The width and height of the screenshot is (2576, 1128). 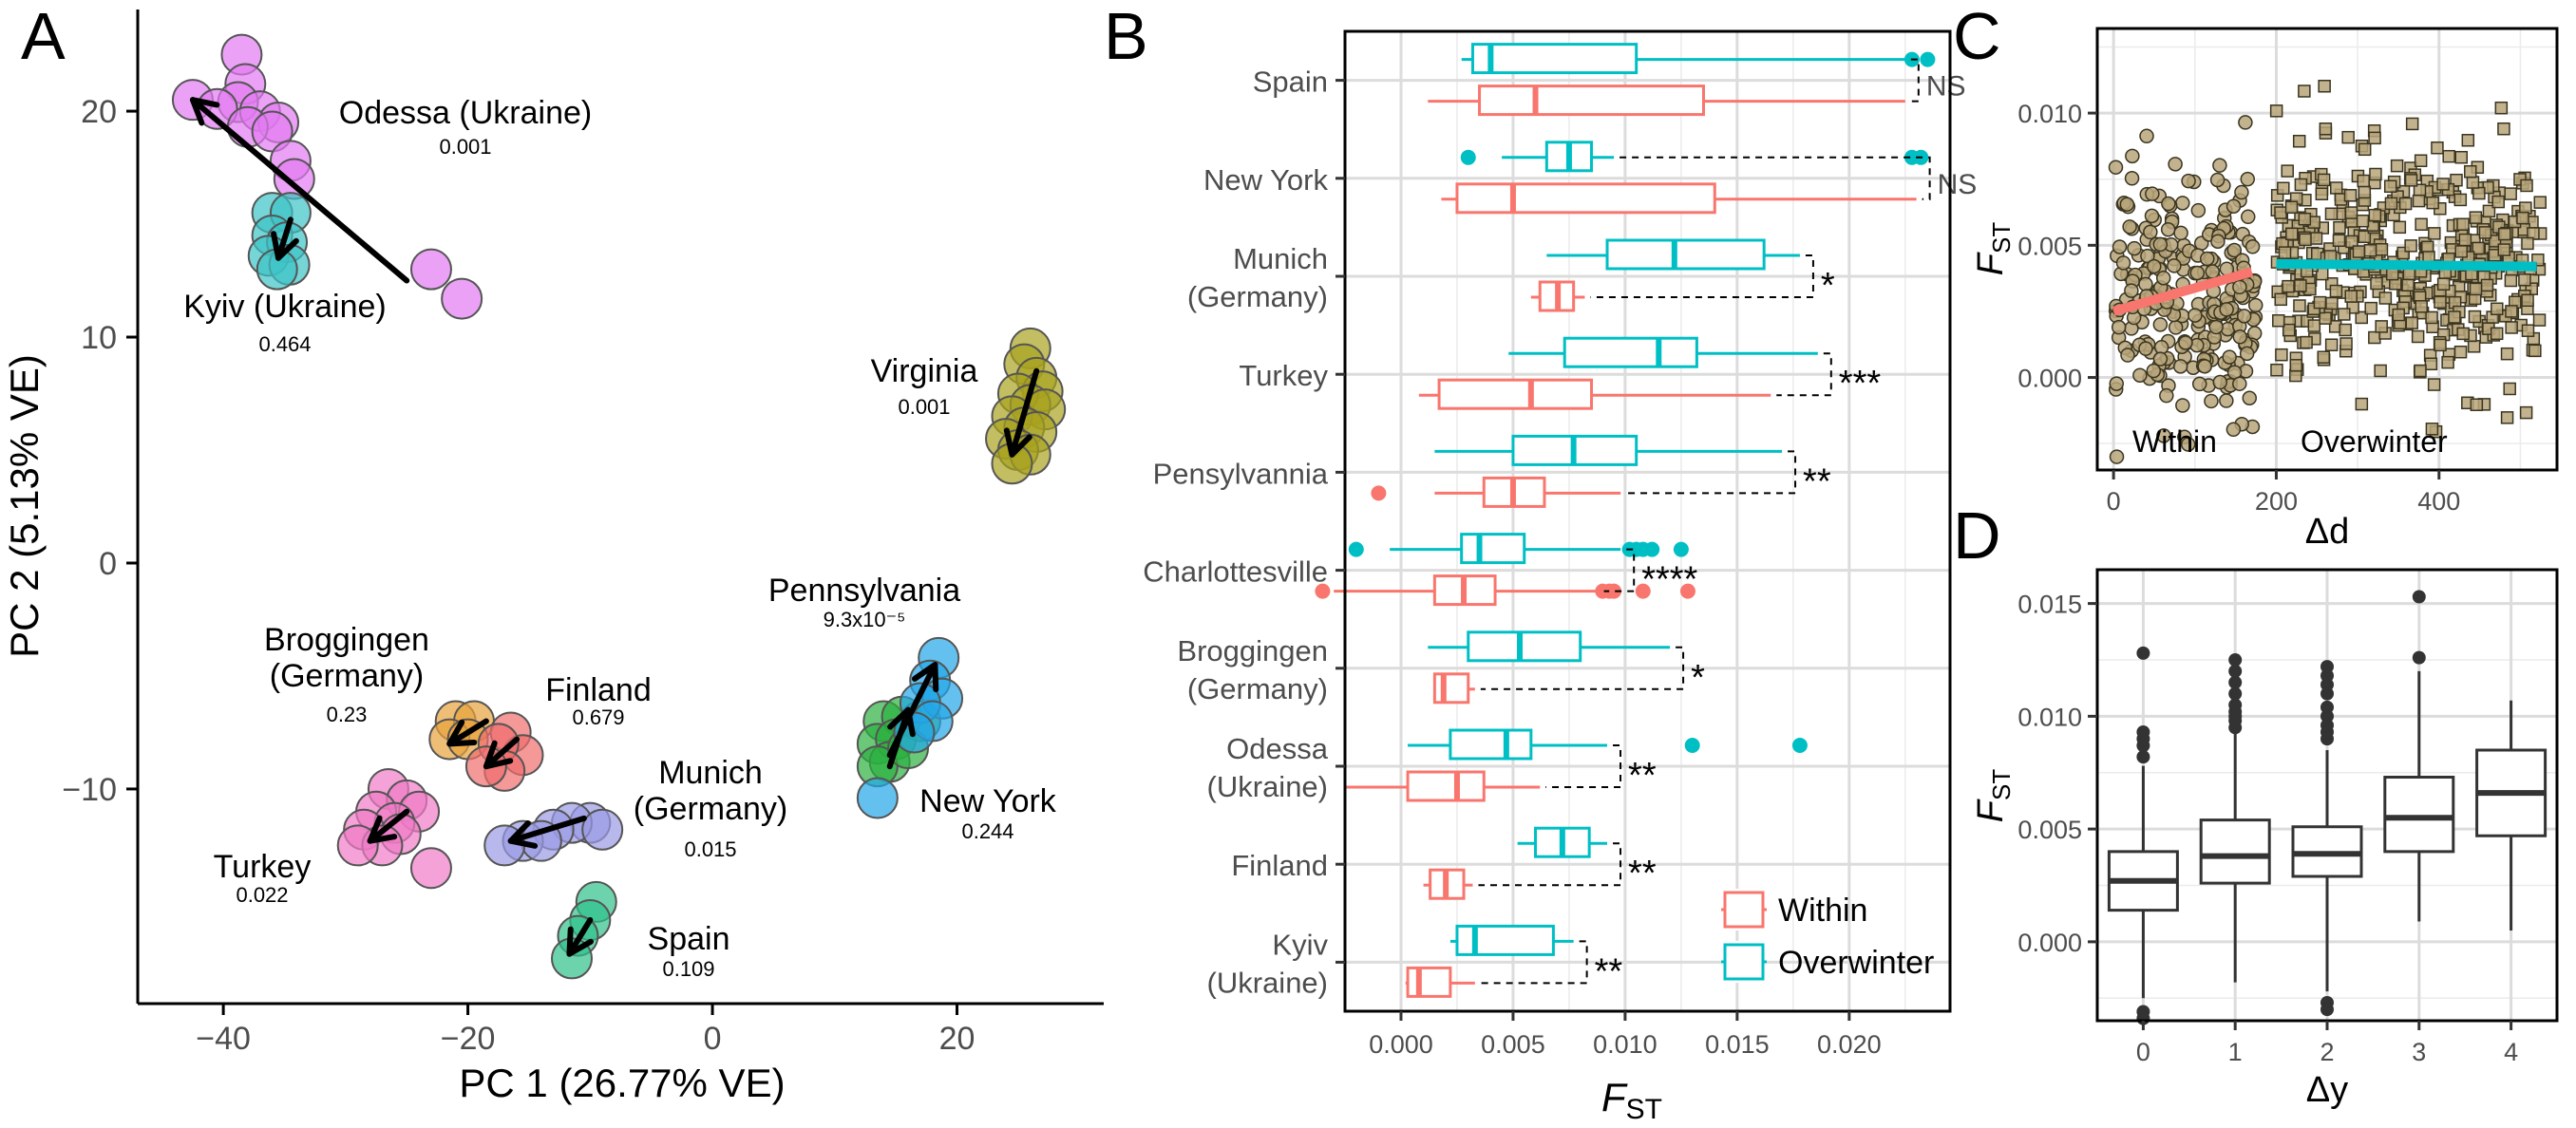 I want to click on panel-b-turkey-significance: ***, so click(x=1860, y=384).